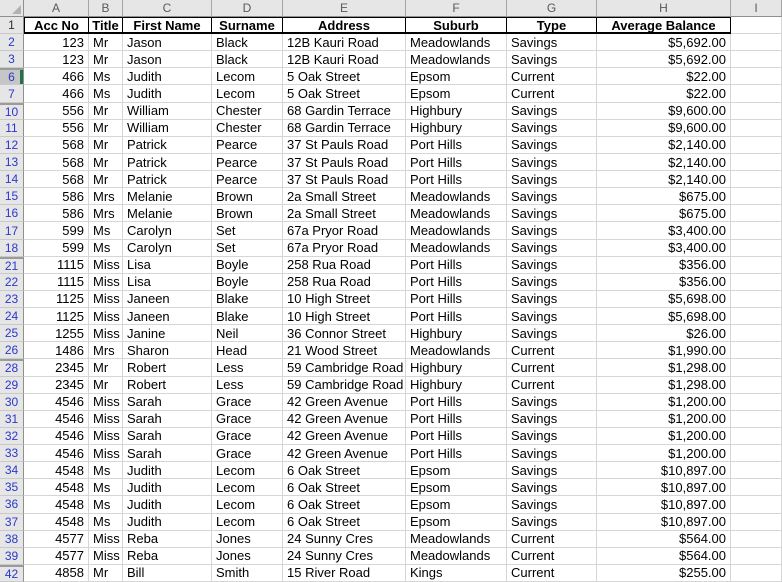 The height and width of the screenshot is (582, 782). I want to click on cell-E29: 59 Cambridge Road, so click(344, 385).